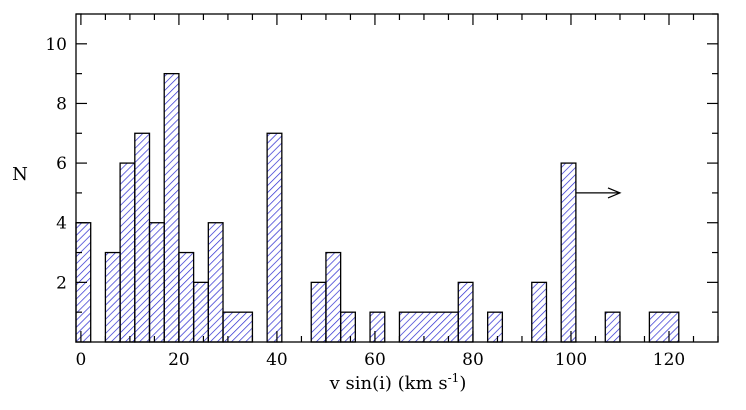 This screenshot has height=410, width=746. I want to click on x-tick-label: 100, so click(571, 360).